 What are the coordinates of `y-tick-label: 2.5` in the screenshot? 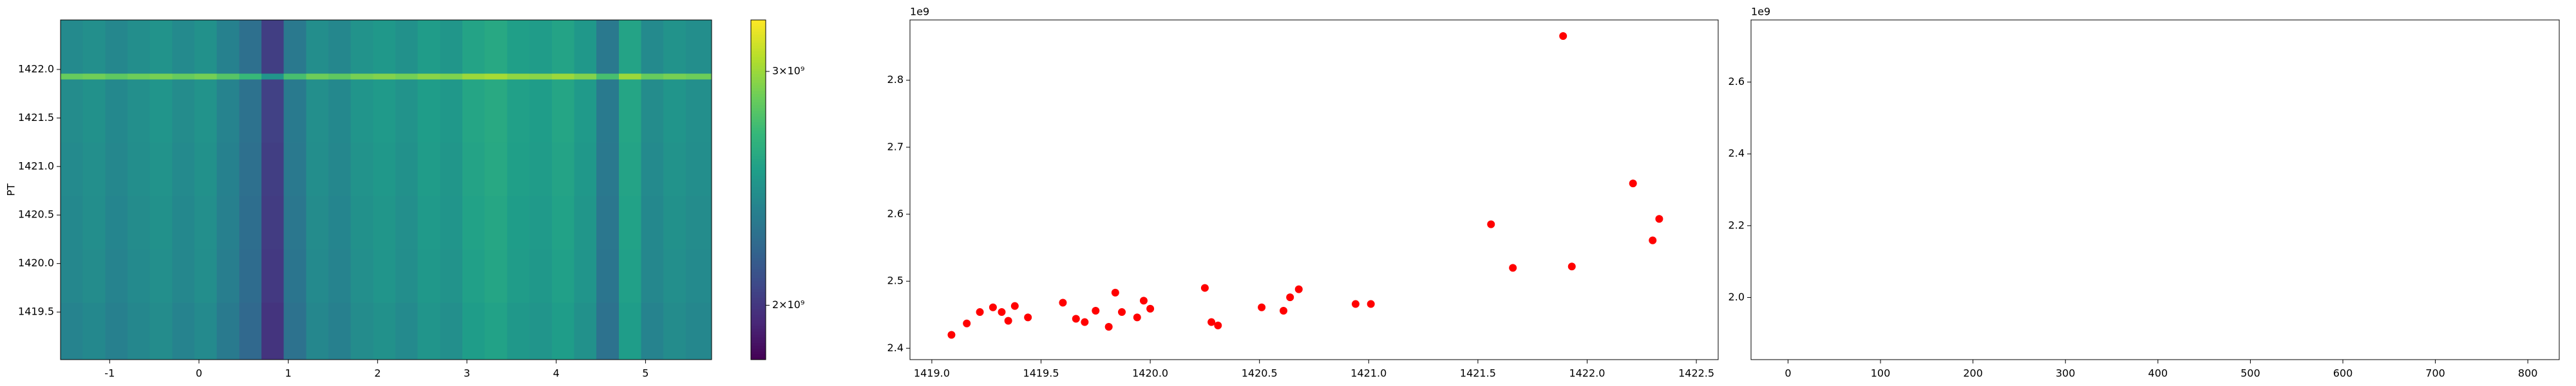 It's located at (895, 281).